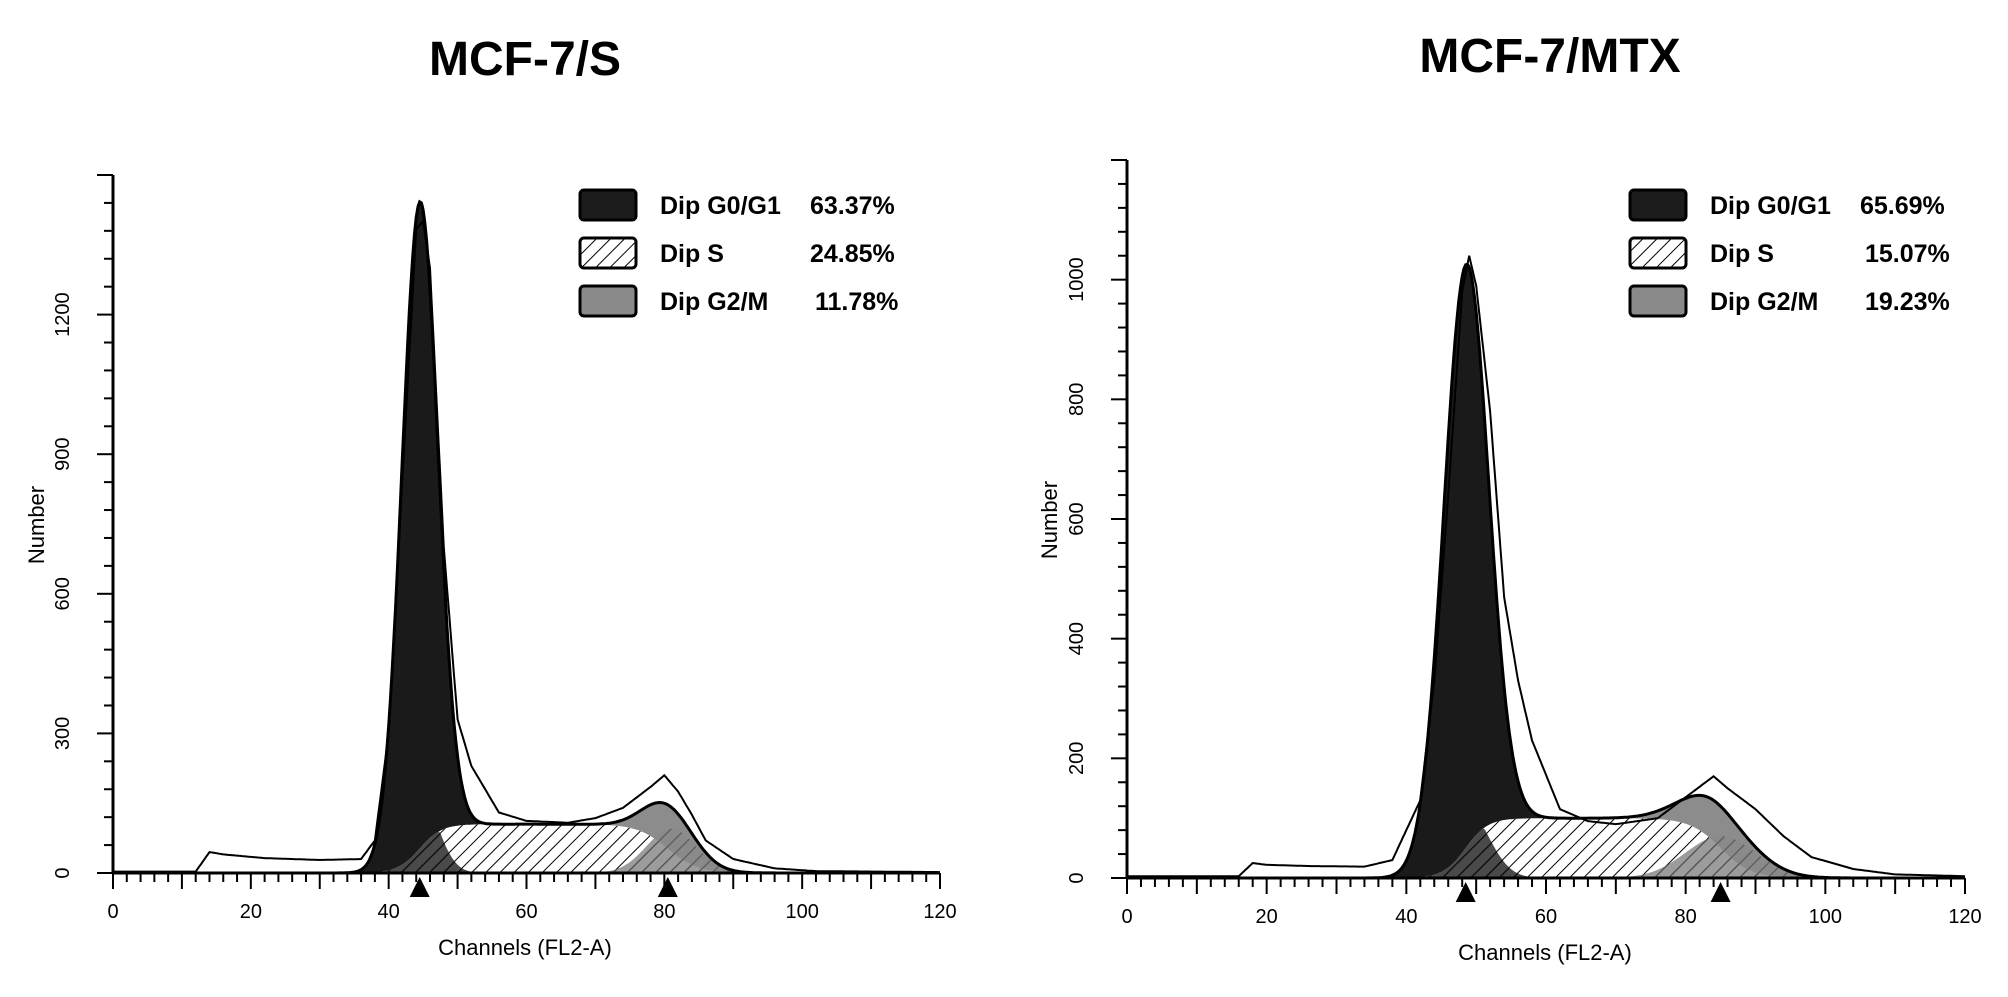 This screenshot has height=997, width=2008. I want to click on legend-value-g2m: 19.23%, so click(1907, 302).